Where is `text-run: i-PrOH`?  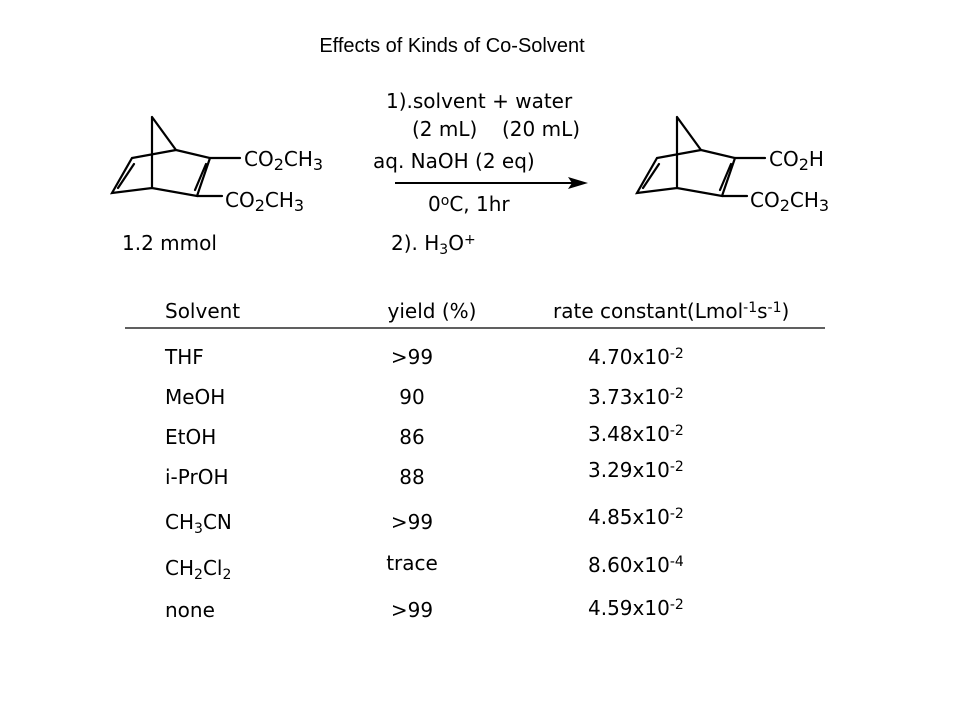
text-run: i-PrOH is located at coordinates (197, 477).